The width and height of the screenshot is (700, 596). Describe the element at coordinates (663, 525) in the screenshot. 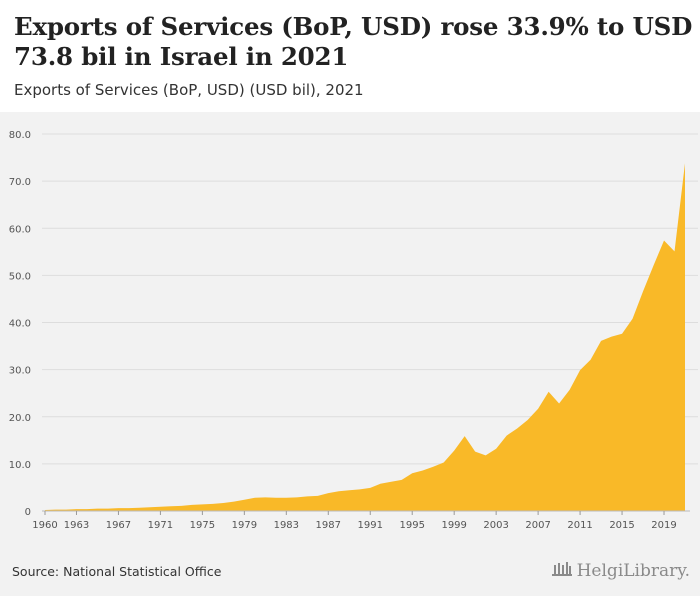

I see `x-tick-label: 2019` at that location.